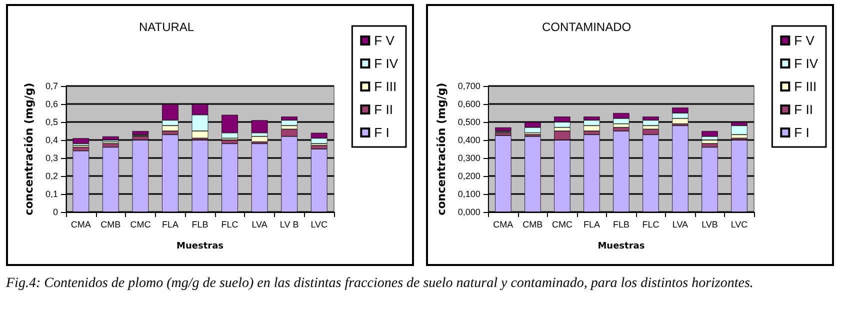  I want to click on chart-title: NATURAL, so click(166, 27).